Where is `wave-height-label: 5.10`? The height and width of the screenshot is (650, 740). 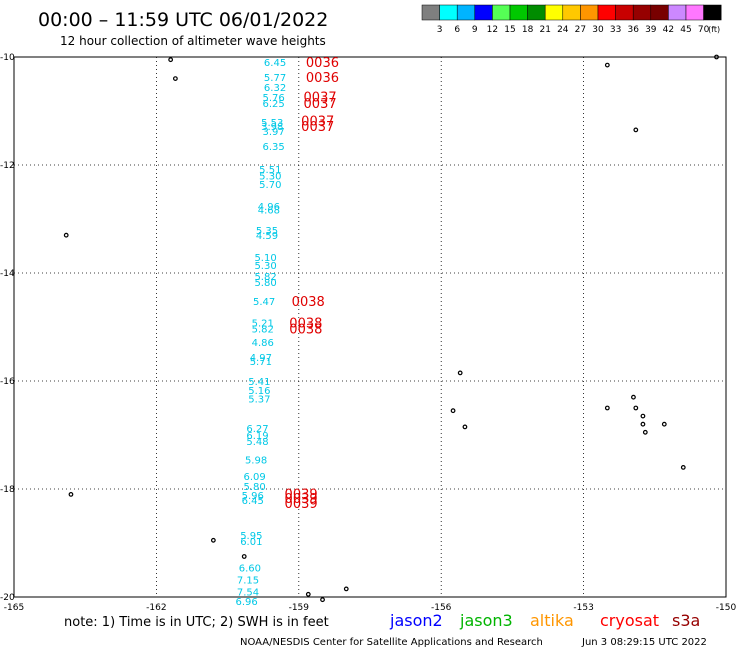
wave-height-label: 5.10 is located at coordinates (265, 258).